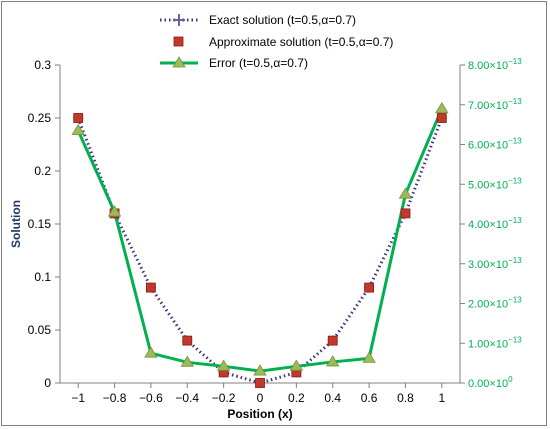  Describe the element at coordinates (441, 398) in the screenshot. I see `x-tick-label: 1` at that location.